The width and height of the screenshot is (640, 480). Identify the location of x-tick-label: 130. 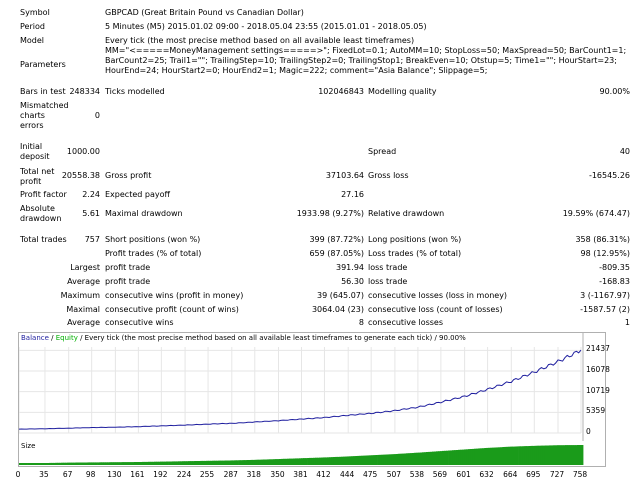
(114, 474).